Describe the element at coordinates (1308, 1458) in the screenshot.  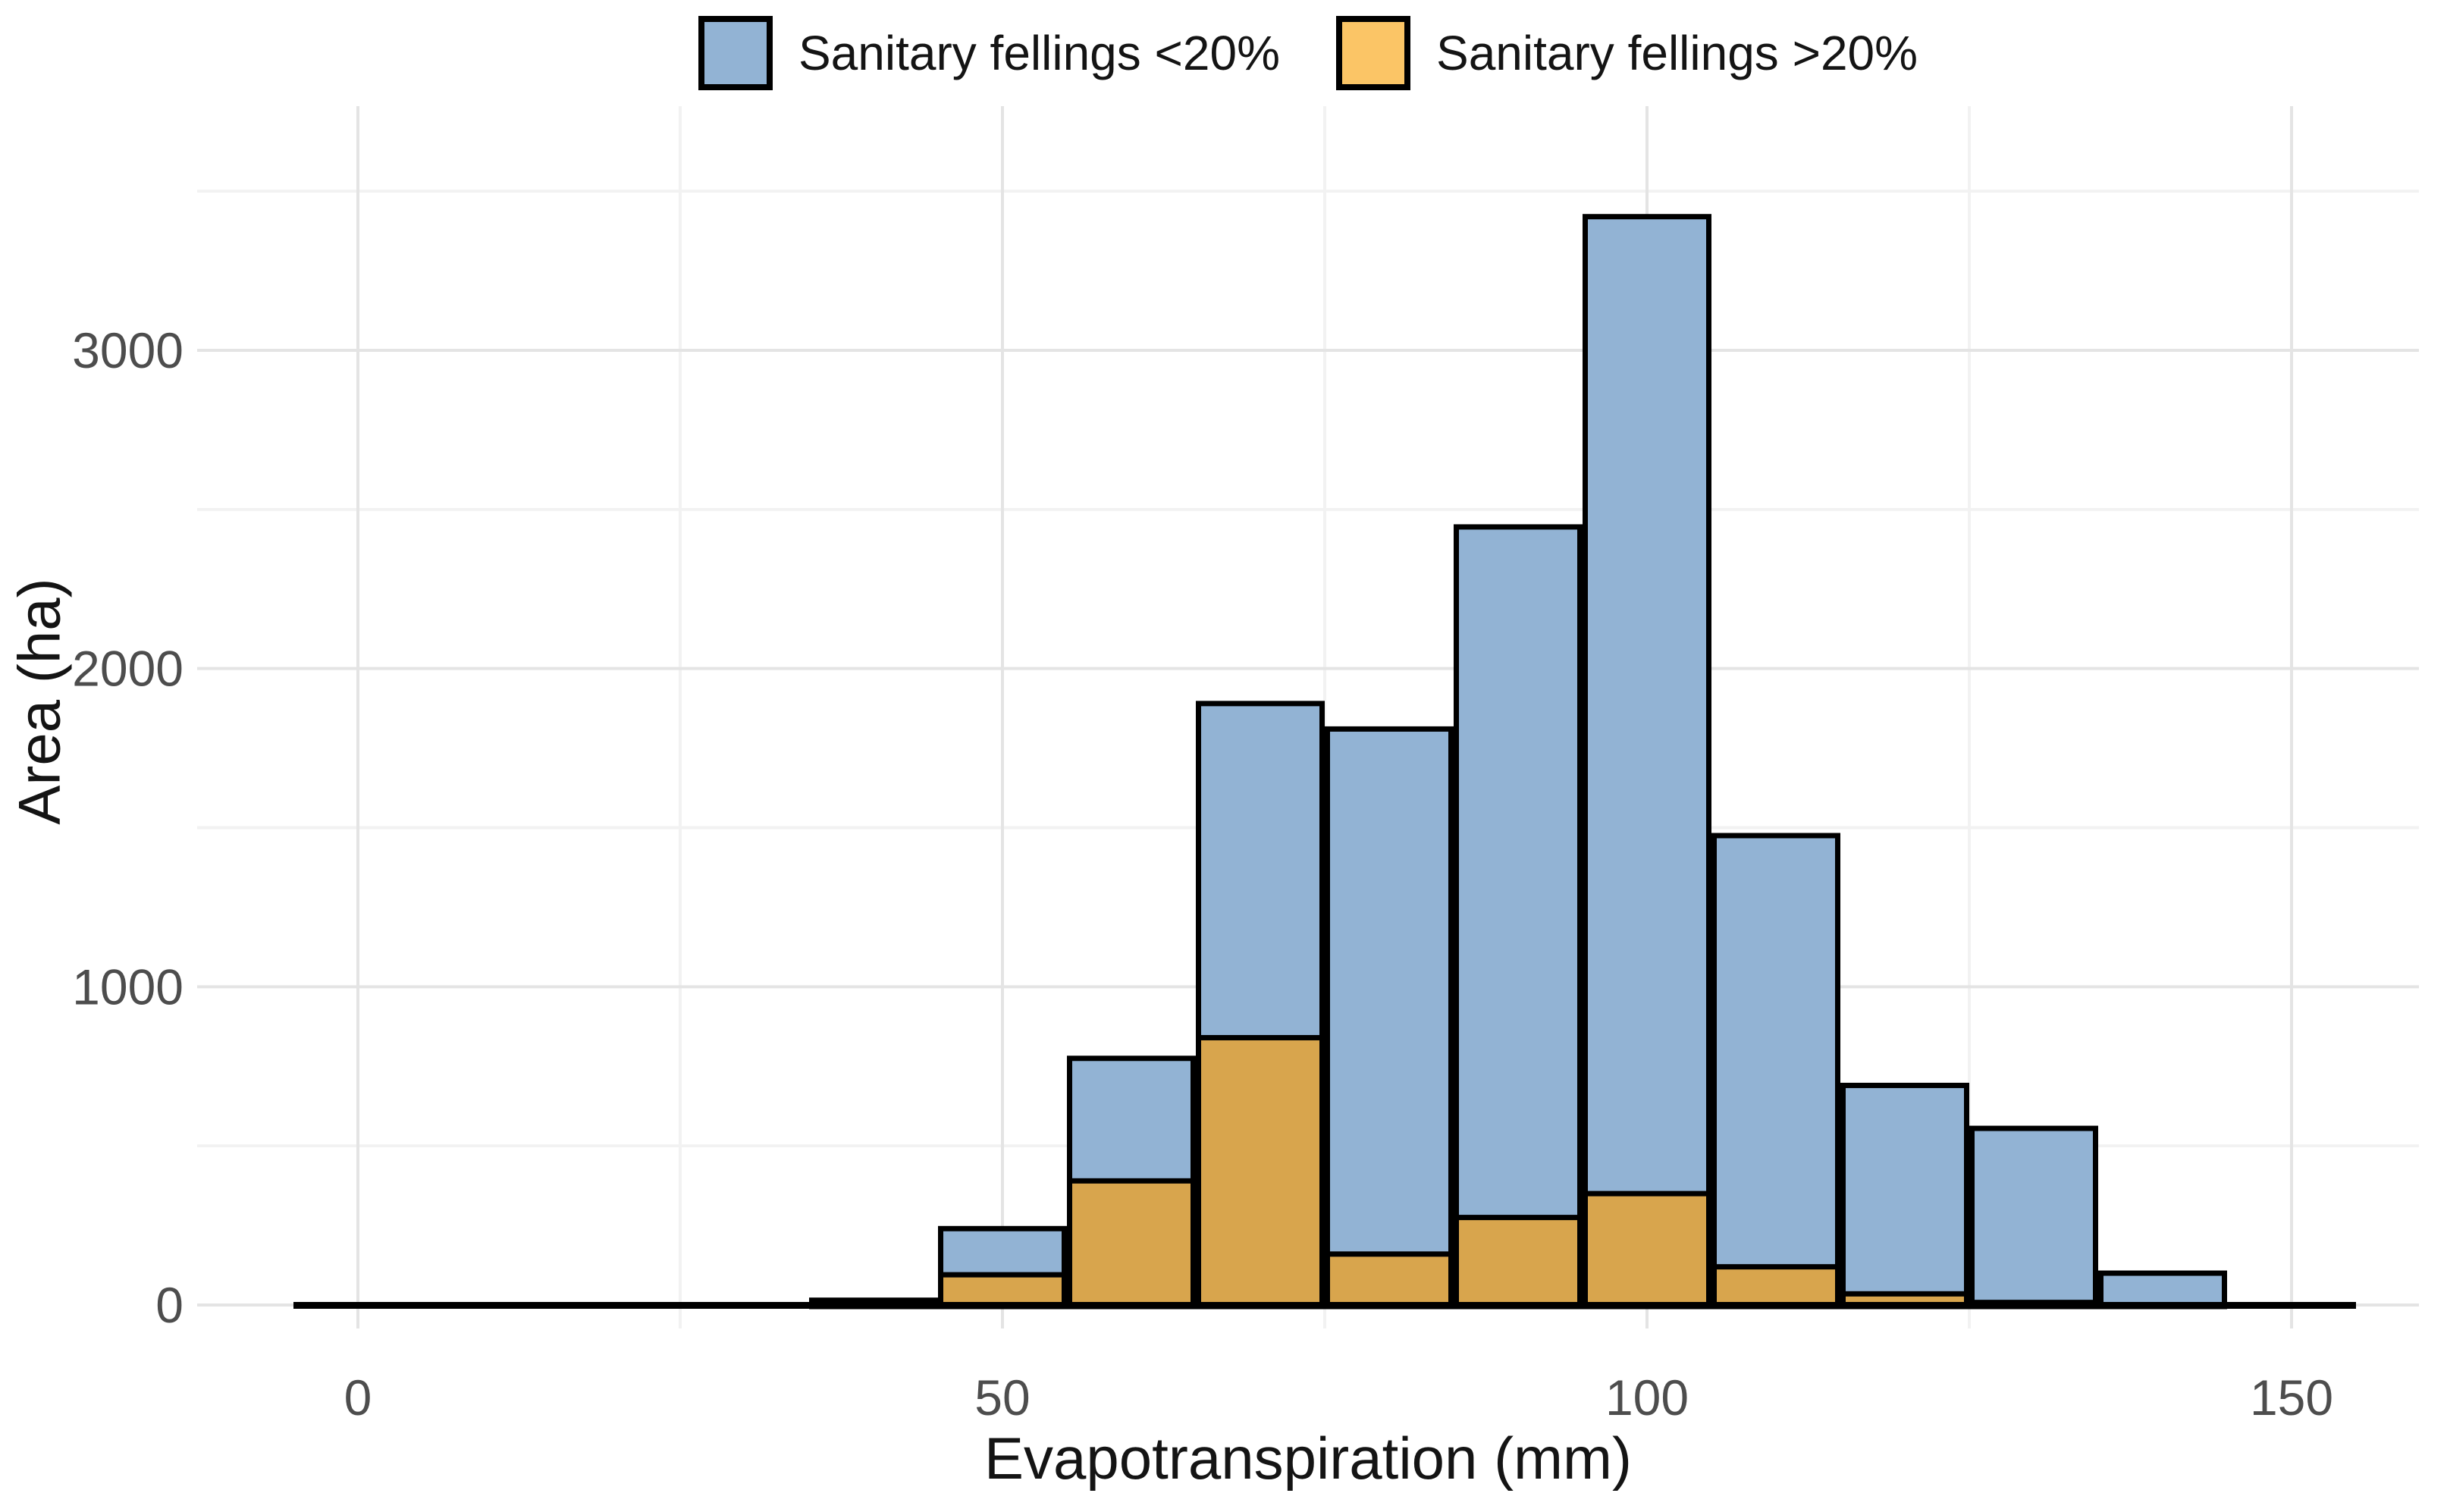
I see `x-axis-title: Evapotranspiration (mm)` at that location.